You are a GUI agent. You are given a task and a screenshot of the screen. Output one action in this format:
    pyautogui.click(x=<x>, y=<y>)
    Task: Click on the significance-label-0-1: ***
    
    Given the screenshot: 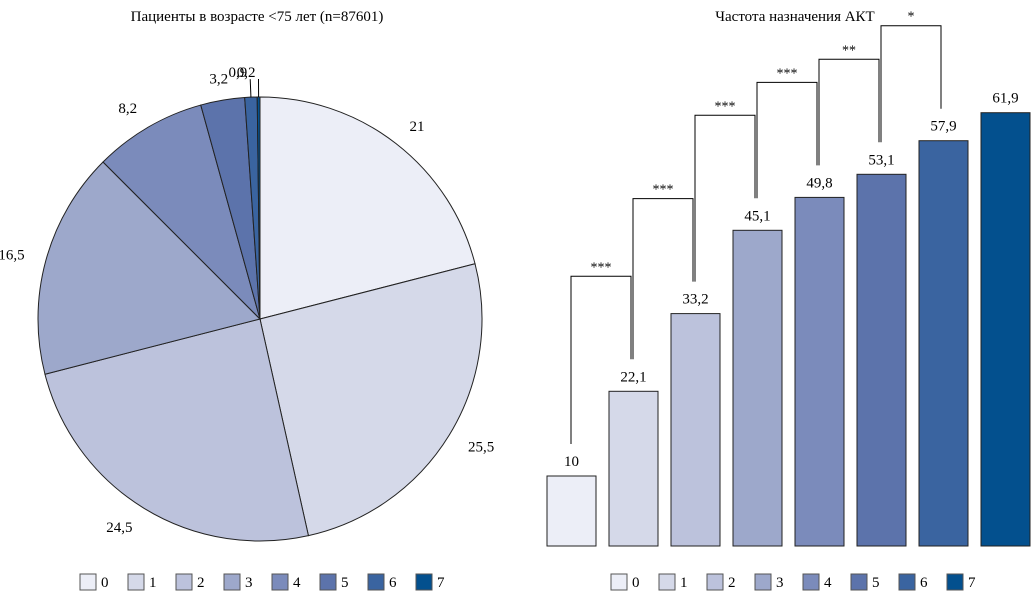 What is the action you would take?
    pyautogui.click(x=601, y=267)
    